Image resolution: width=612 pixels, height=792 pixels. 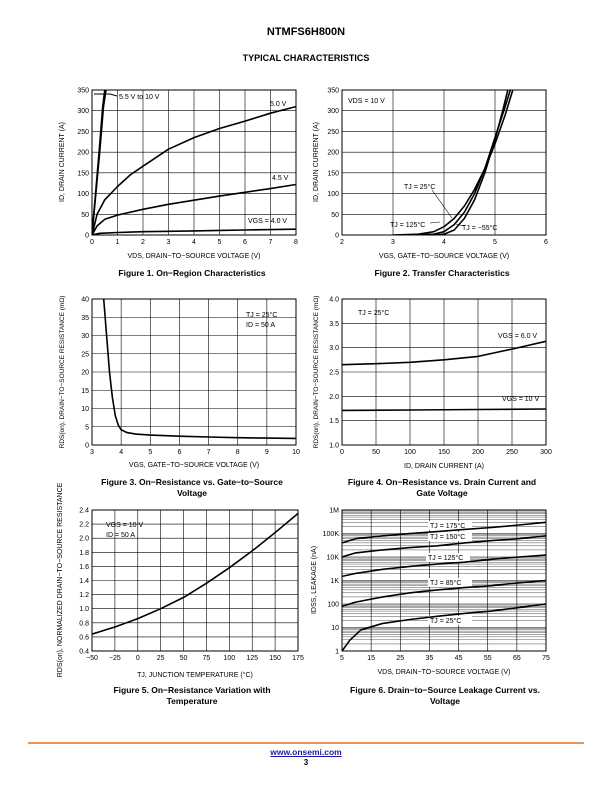 What do you see at coordinates (92, 658) in the screenshot?
I see `x-tick-label: −50` at bounding box center [92, 658].